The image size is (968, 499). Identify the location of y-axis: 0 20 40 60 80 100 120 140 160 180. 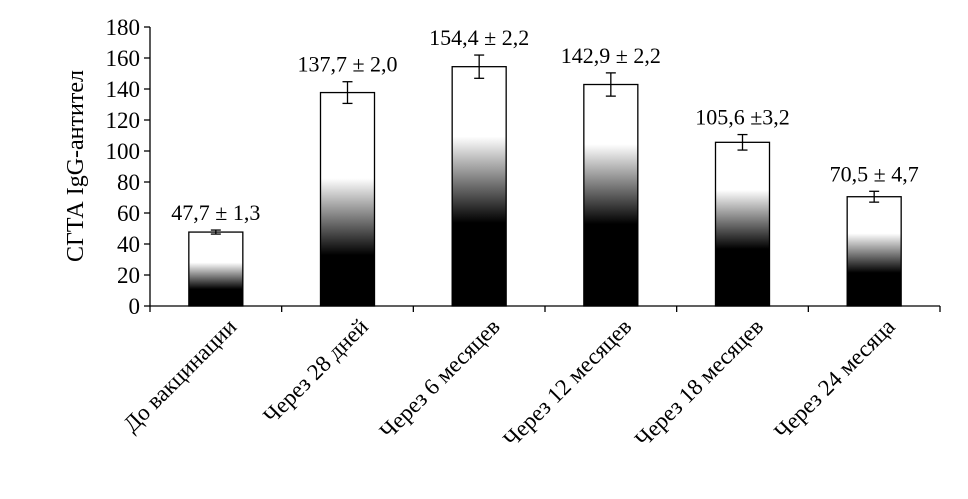
(128, 167).